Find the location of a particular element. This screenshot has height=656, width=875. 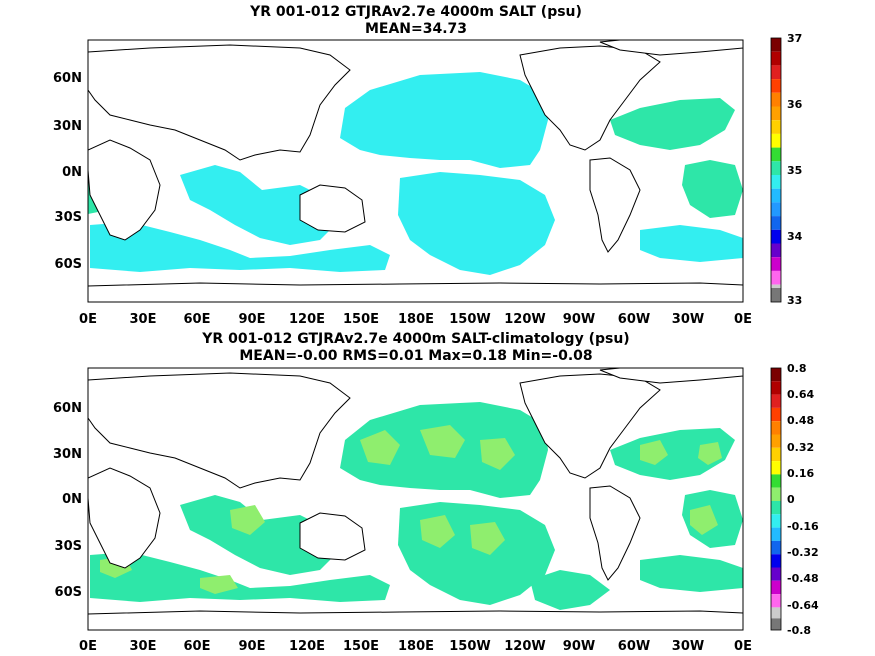

panel1-cb-label-34: 34 is located at coordinates (795, 236).